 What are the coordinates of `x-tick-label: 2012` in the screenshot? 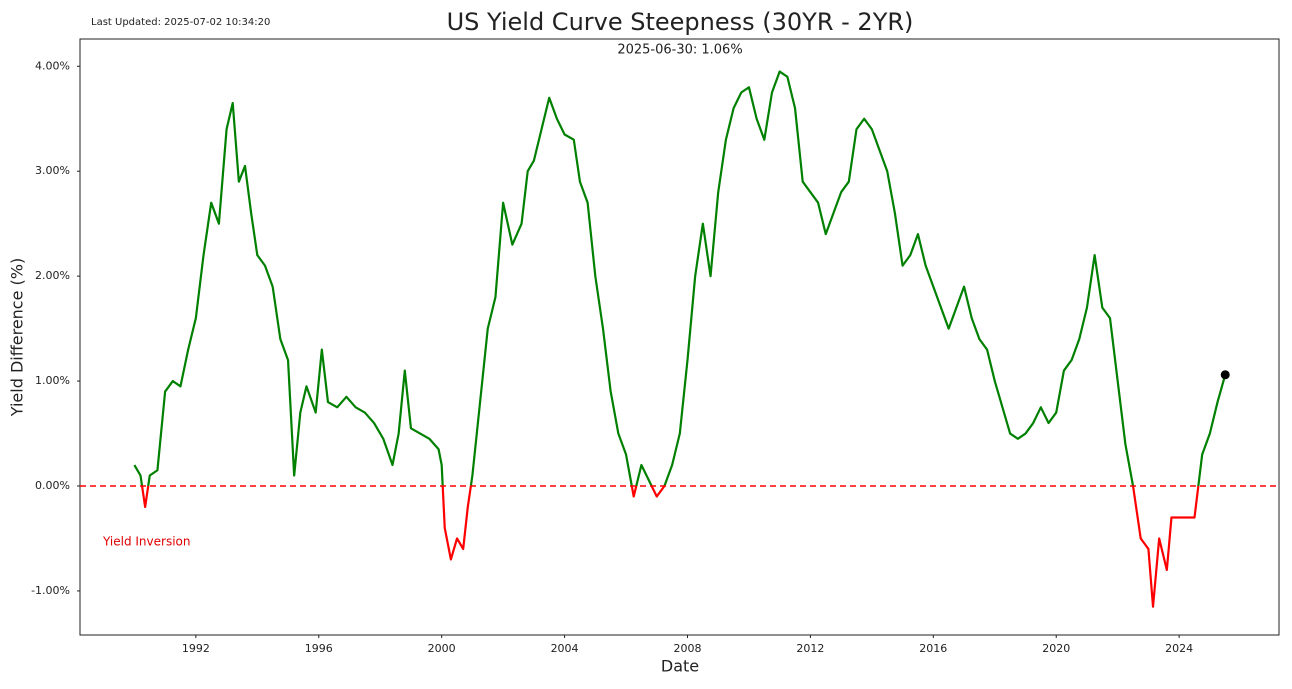 It's located at (810, 648).